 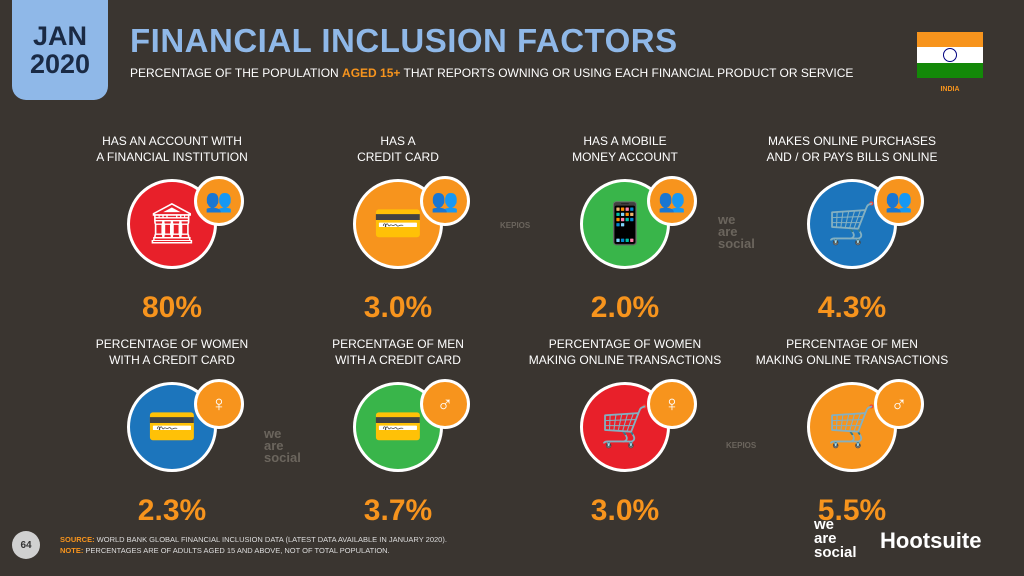 What do you see at coordinates (60, 64) in the screenshot?
I see `date-year: 2020` at bounding box center [60, 64].